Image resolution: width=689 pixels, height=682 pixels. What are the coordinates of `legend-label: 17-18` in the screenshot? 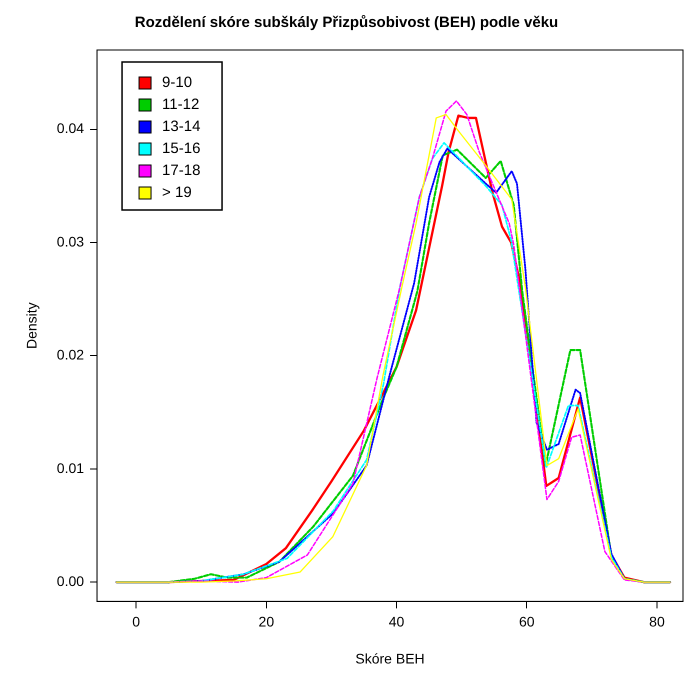 It's located at (181, 171).